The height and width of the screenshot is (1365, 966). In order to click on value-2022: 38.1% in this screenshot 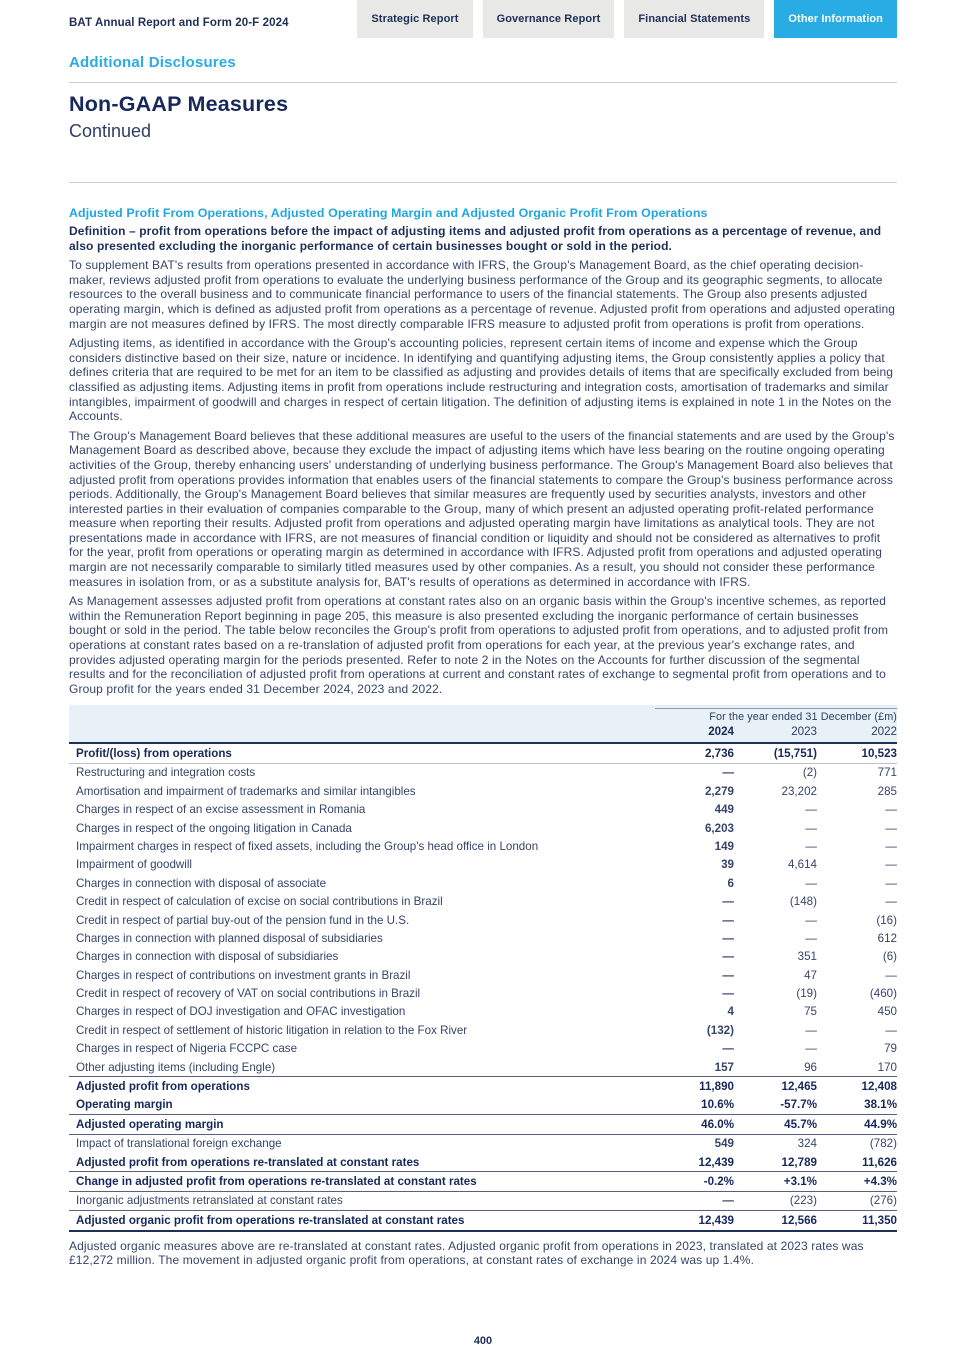, I will do `click(880, 1105)`.